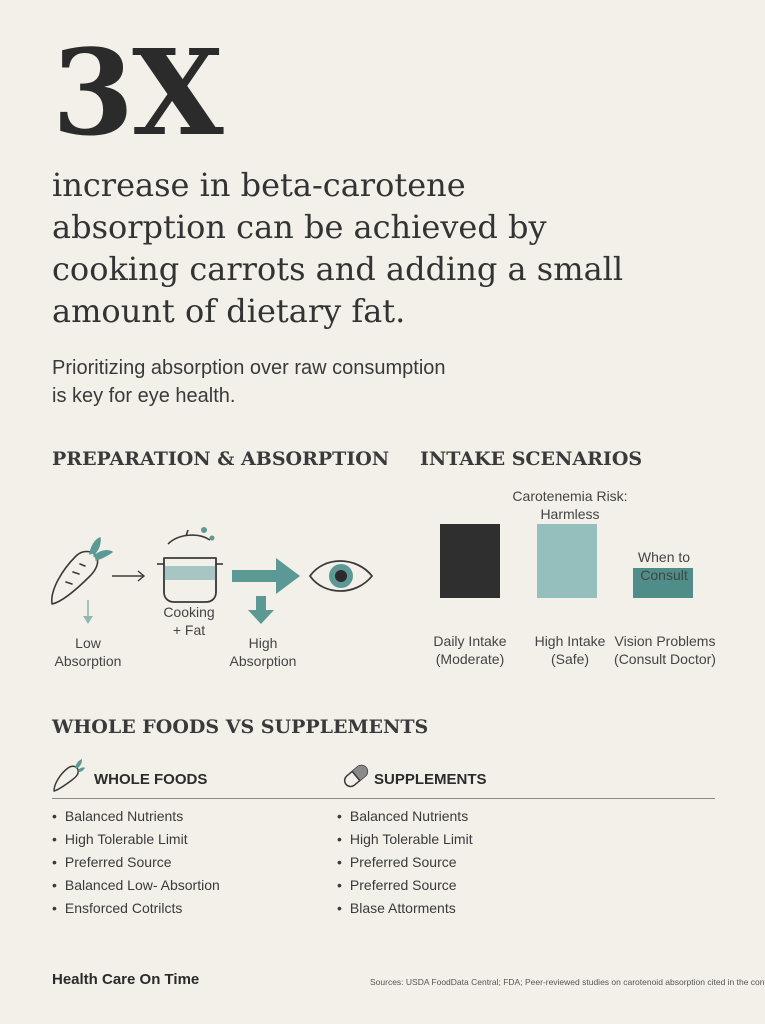 The image size is (765, 1024). Describe the element at coordinates (570, 659) in the screenshot. I see `label-line: (Safe)` at that location.